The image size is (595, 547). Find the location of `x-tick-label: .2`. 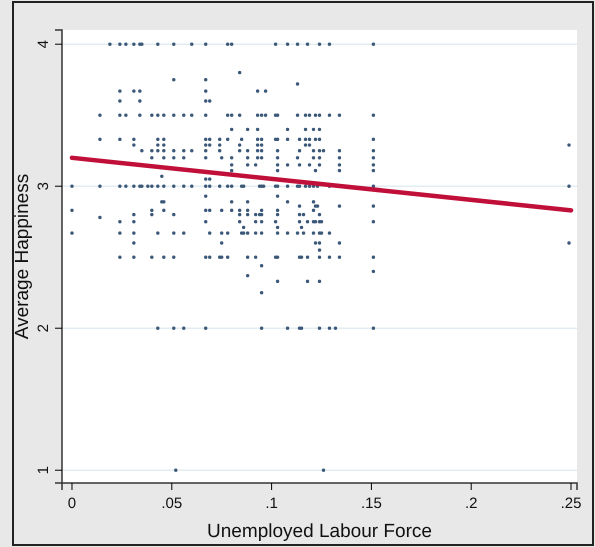

x-tick-label: .2 is located at coordinates (471, 503).